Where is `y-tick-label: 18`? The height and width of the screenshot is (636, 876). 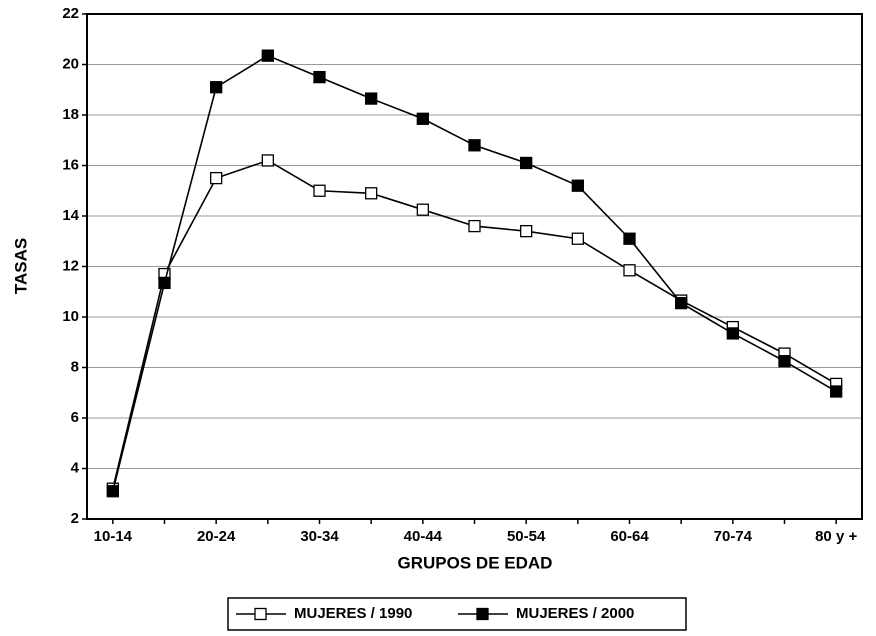 y-tick-label: 18 is located at coordinates (70, 114).